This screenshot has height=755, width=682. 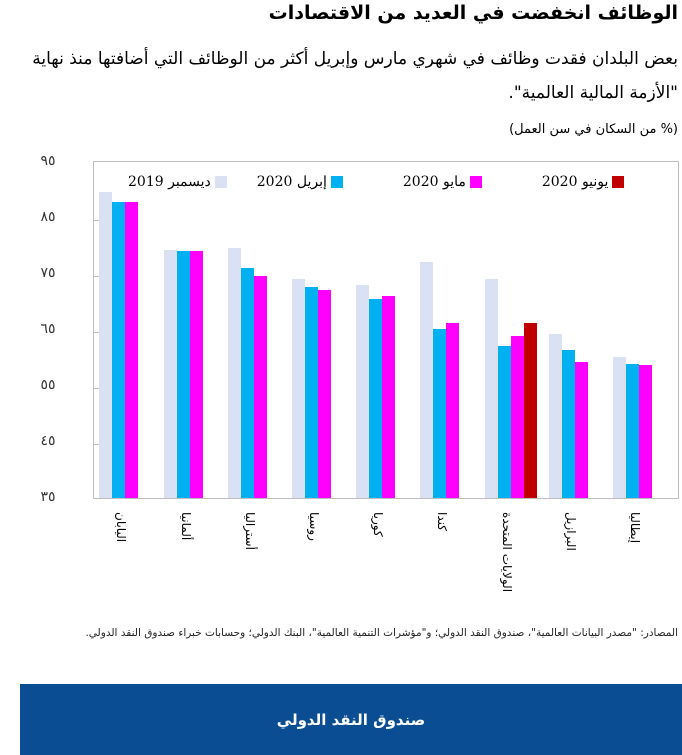 What do you see at coordinates (186, 526) in the screenshot?
I see `x-tick-label: ألمانيا` at bounding box center [186, 526].